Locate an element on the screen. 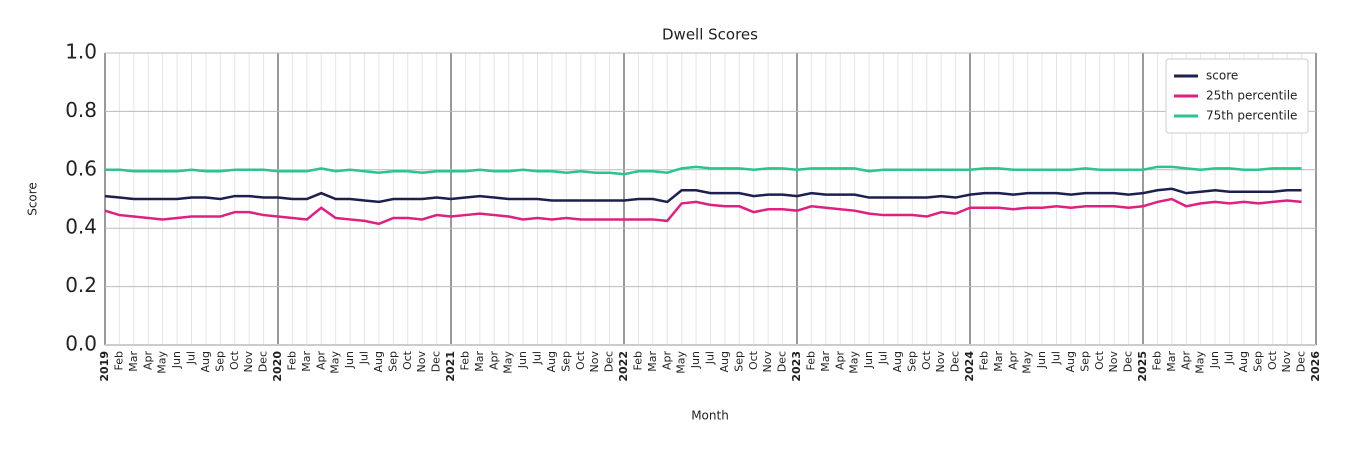  y-tick-label: 0.8 is located at coordinates (81, 110).